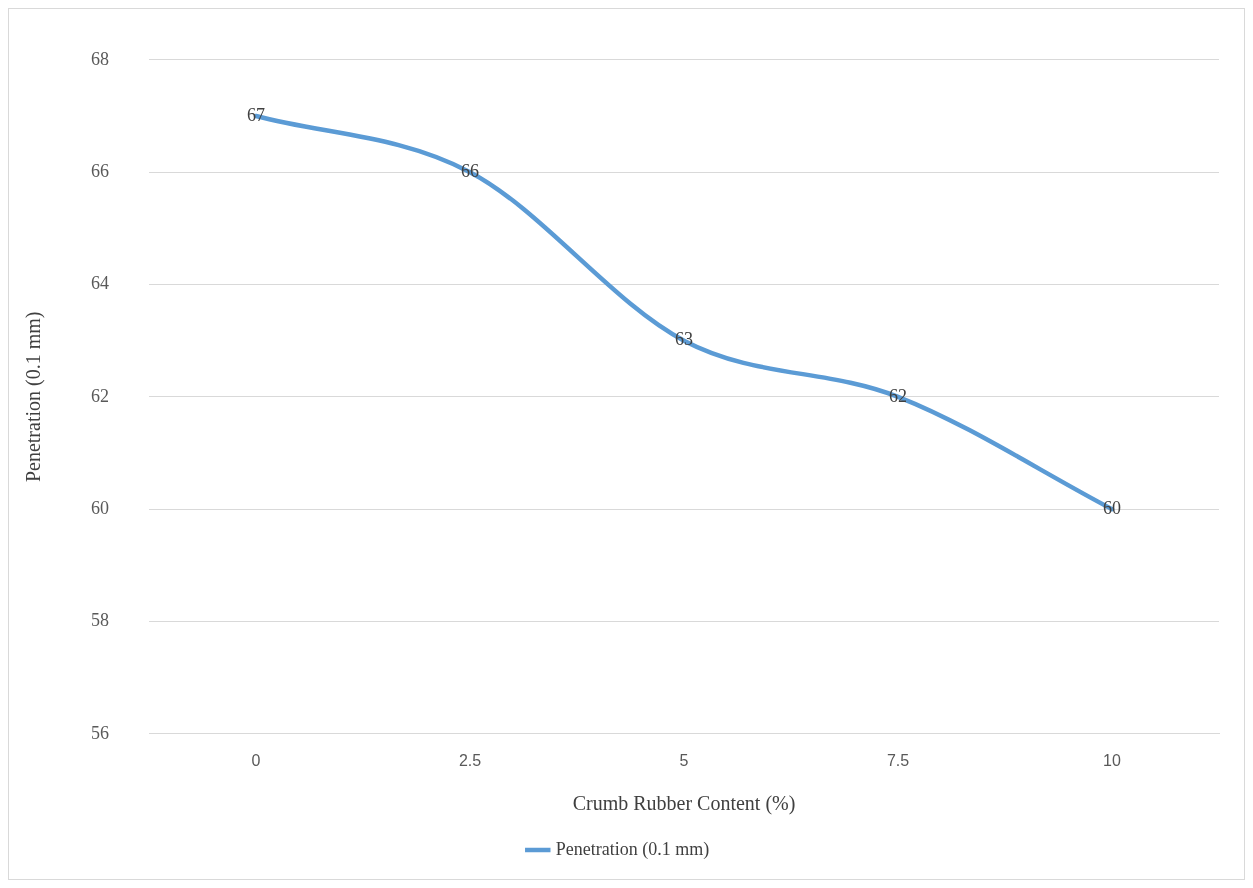 The height and width of the screenshot is (888, 1253). I want to click on x-tick-label: 10, so click(1112, 760).